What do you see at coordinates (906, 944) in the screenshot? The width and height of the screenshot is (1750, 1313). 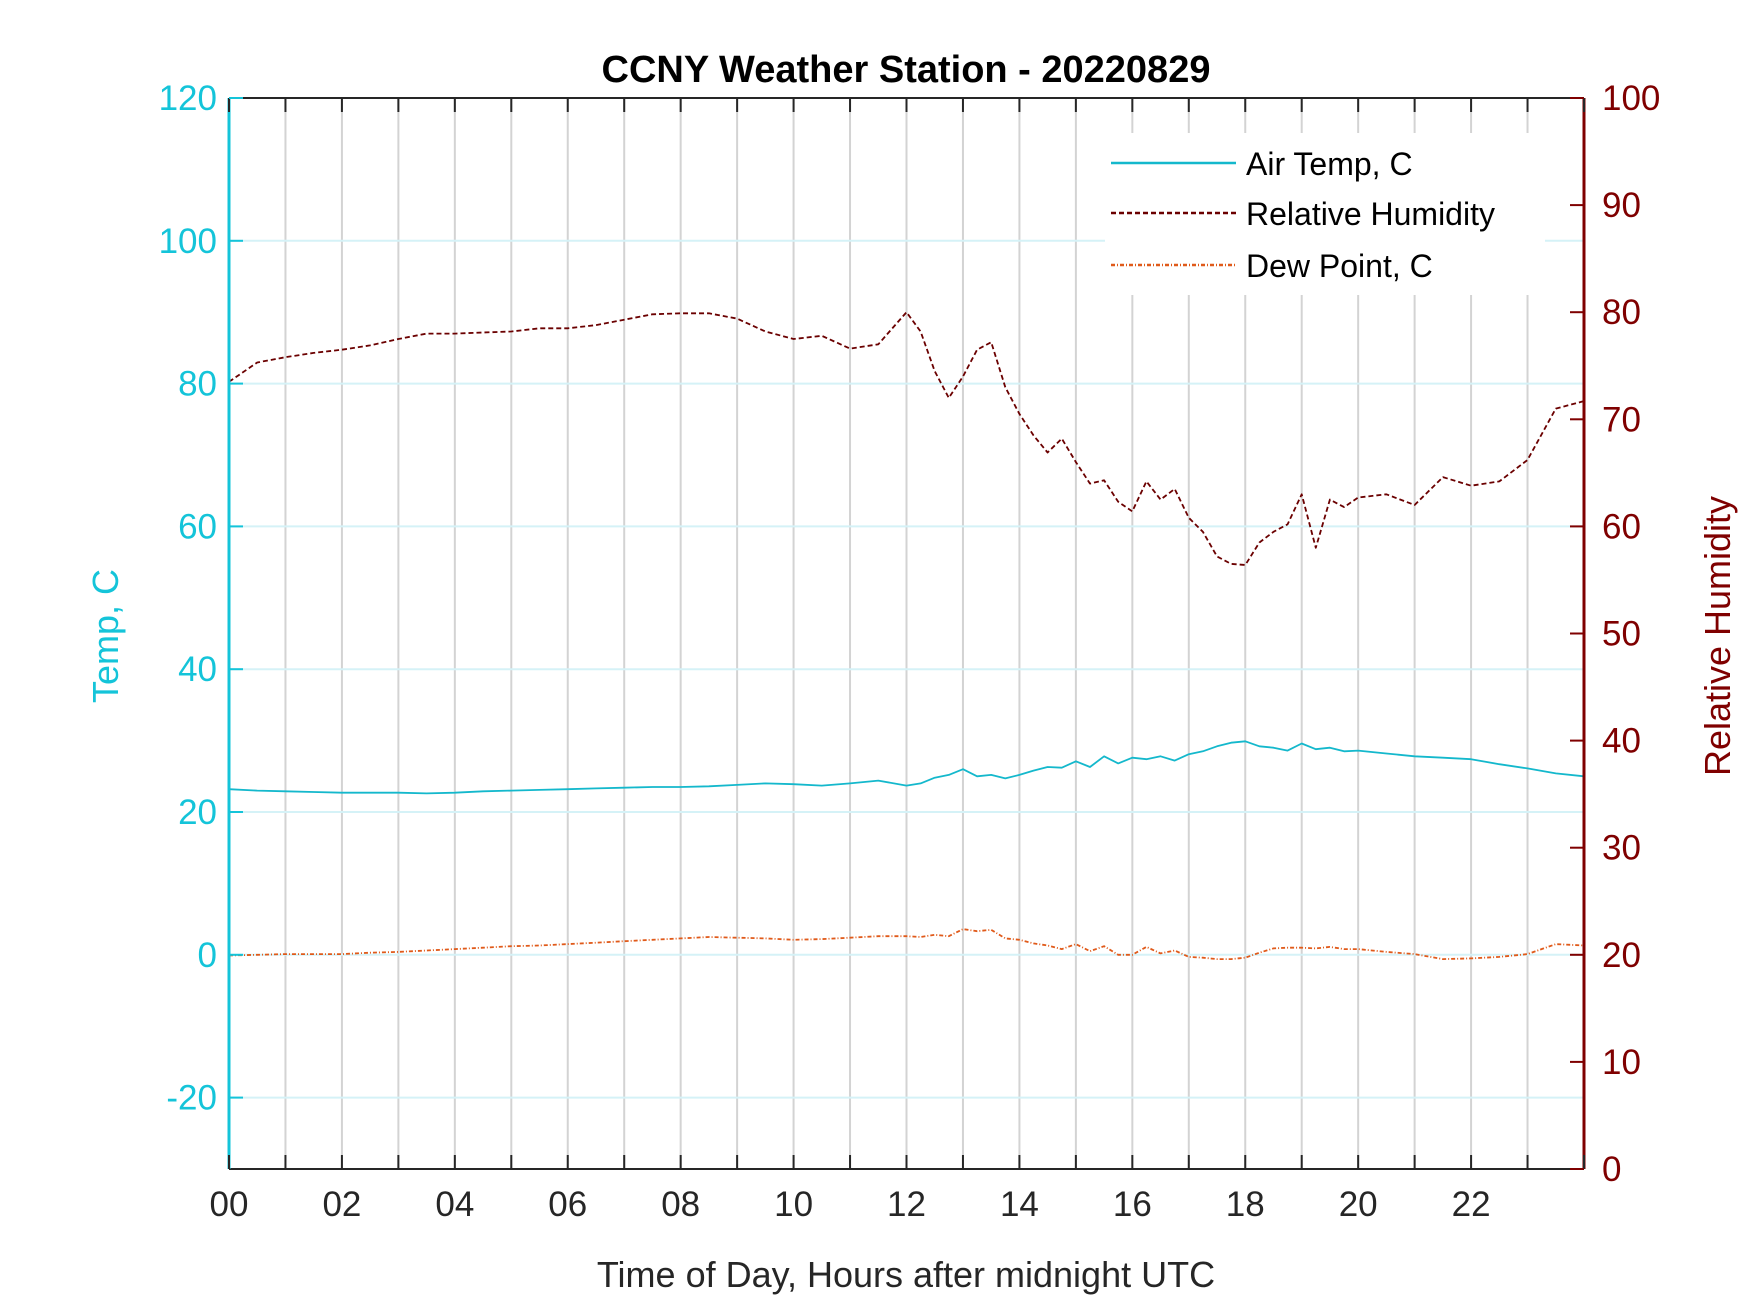 I see `series-line-dew-point` at bounding box center [906, 944].